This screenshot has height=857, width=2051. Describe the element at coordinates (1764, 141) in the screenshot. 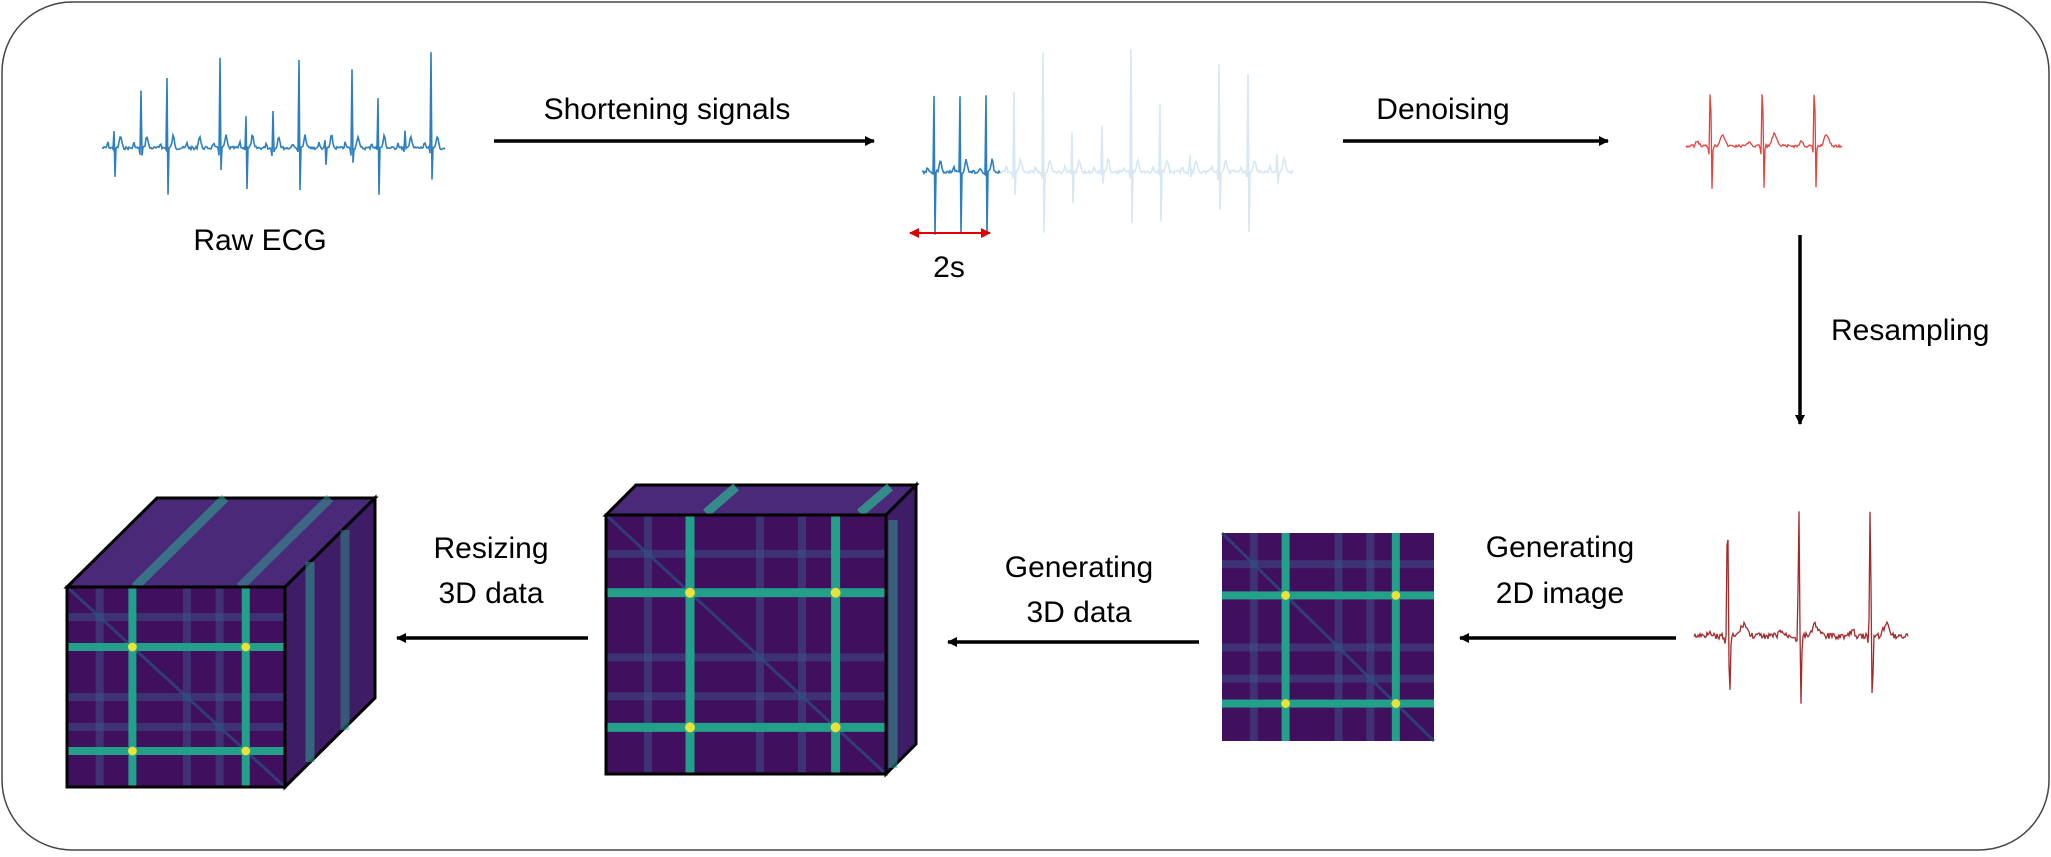

I see `denoised-ecg-waveform` at that location.